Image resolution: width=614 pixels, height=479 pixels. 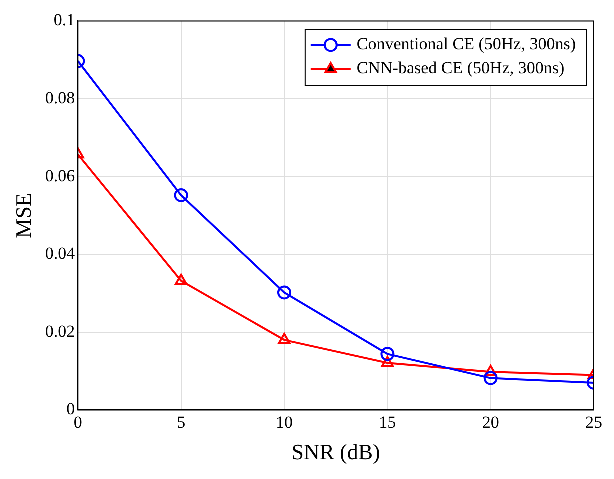 I want to click on x-tick-label: 20, so click(x=491, y=422).